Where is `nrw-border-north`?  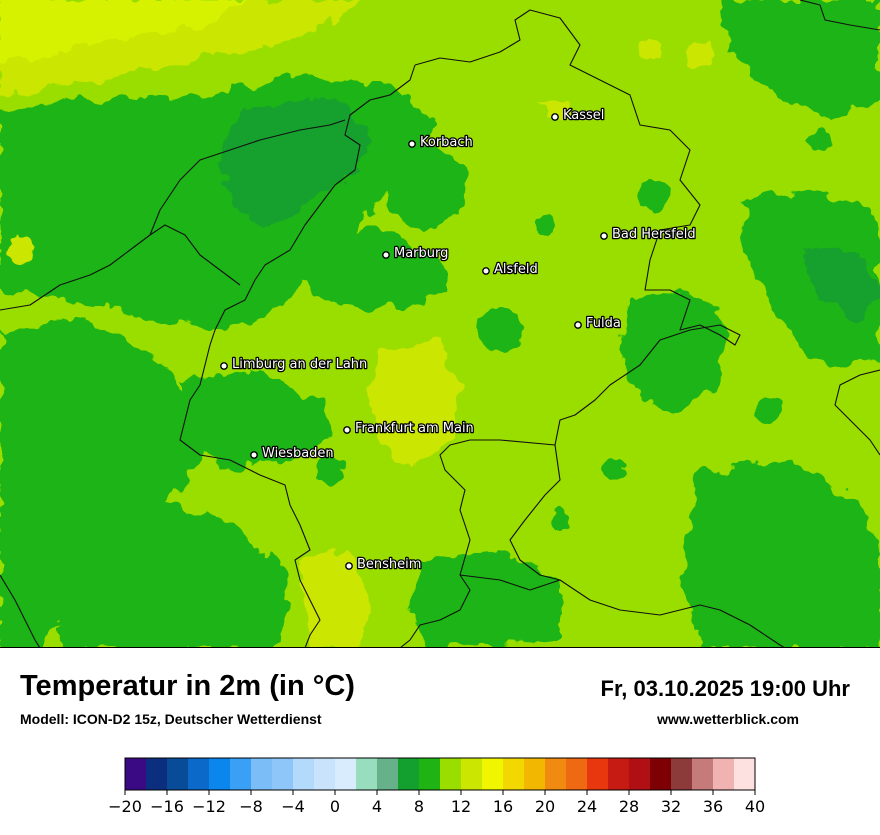 nrw-border-north is located at coordinates (247, 177).